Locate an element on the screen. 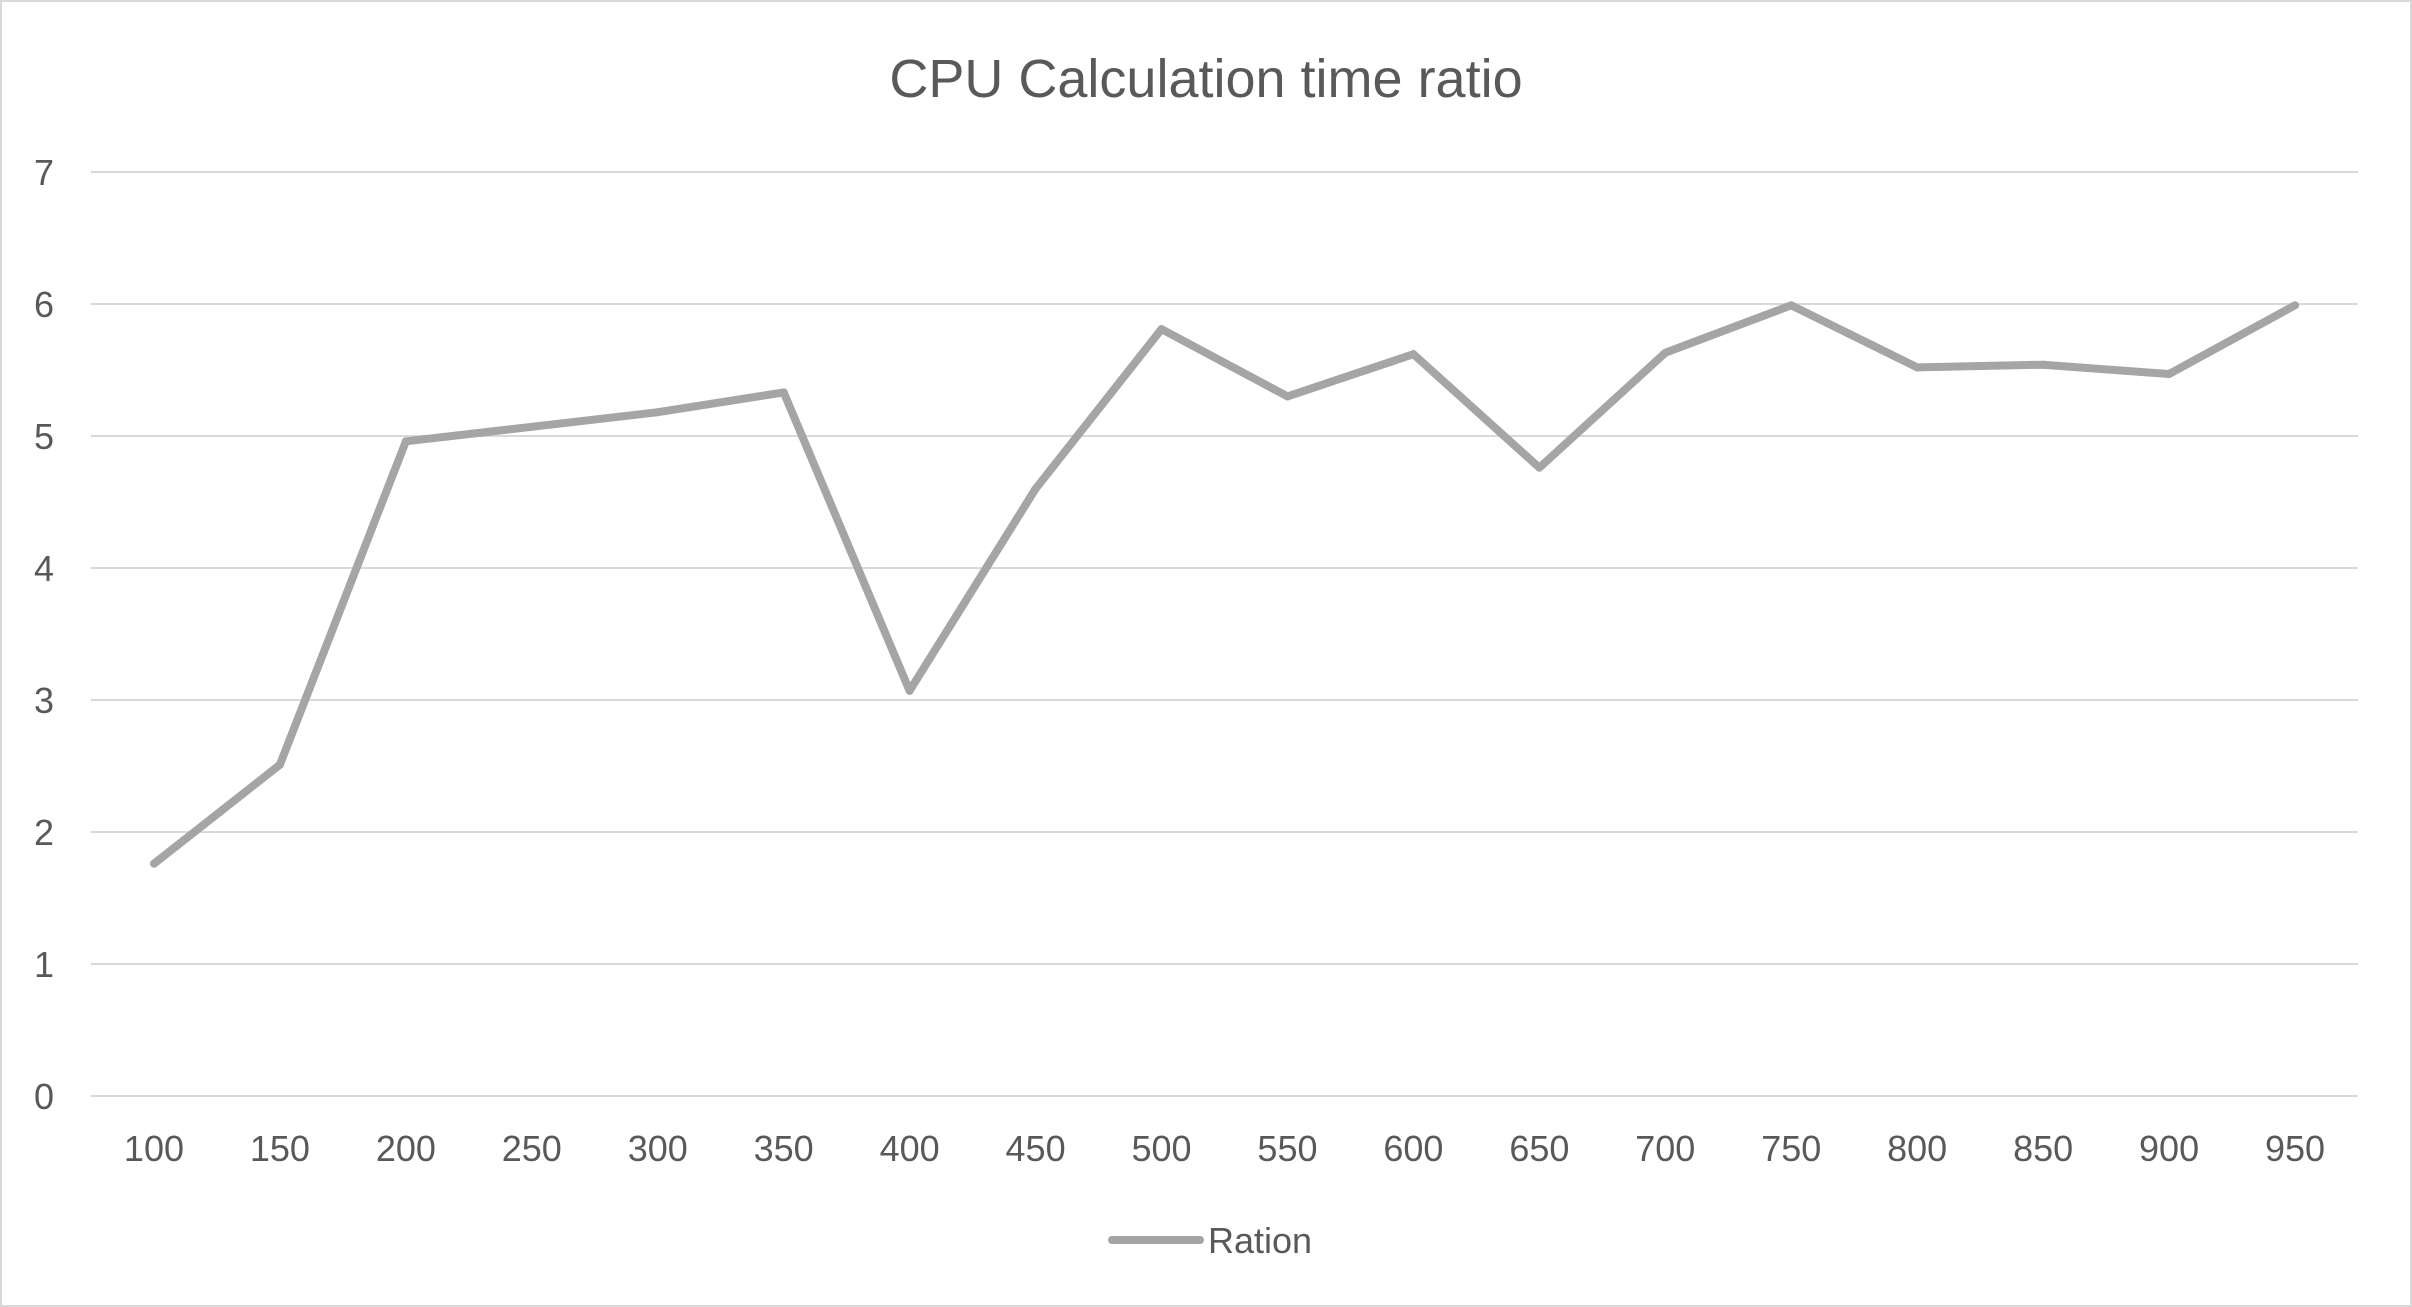 The height and width of the screenshot is (1307, 2412). x-tick-label: 900 is located at coordinates (2169, 1148).